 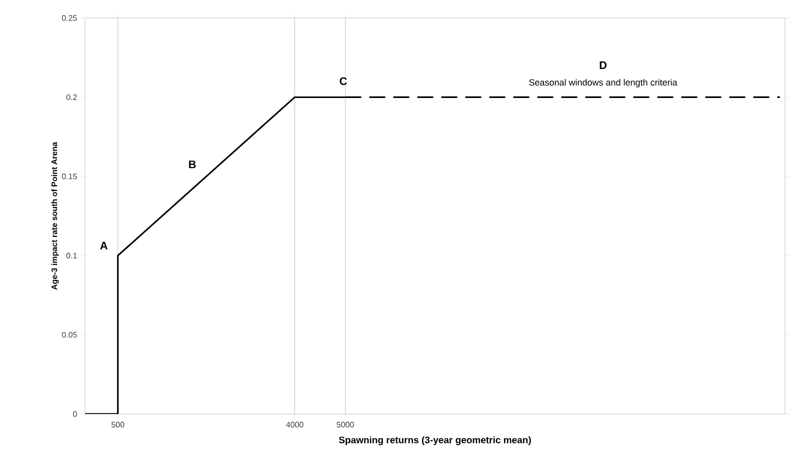 What do you see at coordinates (69, 18) in the screenshot?
I see `y-tick-label: 0.25` at bounding box center [69, 18].